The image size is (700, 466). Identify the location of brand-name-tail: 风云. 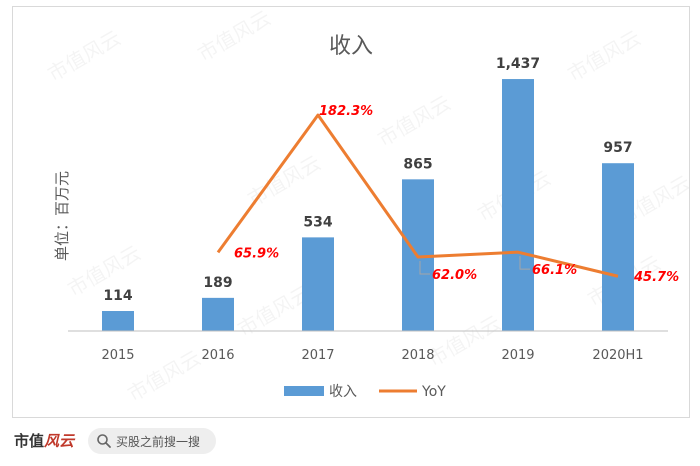
(59, 441).